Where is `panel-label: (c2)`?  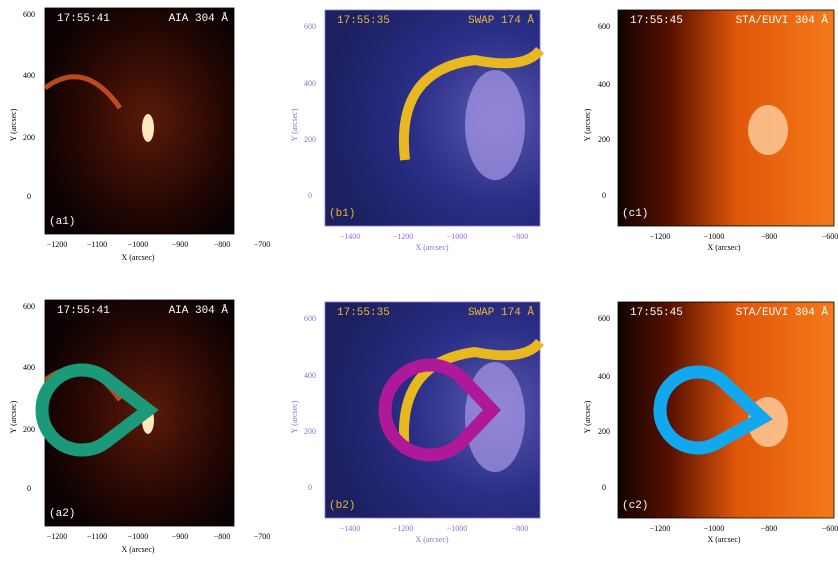 panel-label: (c2) is located at coordinates (635, 506).